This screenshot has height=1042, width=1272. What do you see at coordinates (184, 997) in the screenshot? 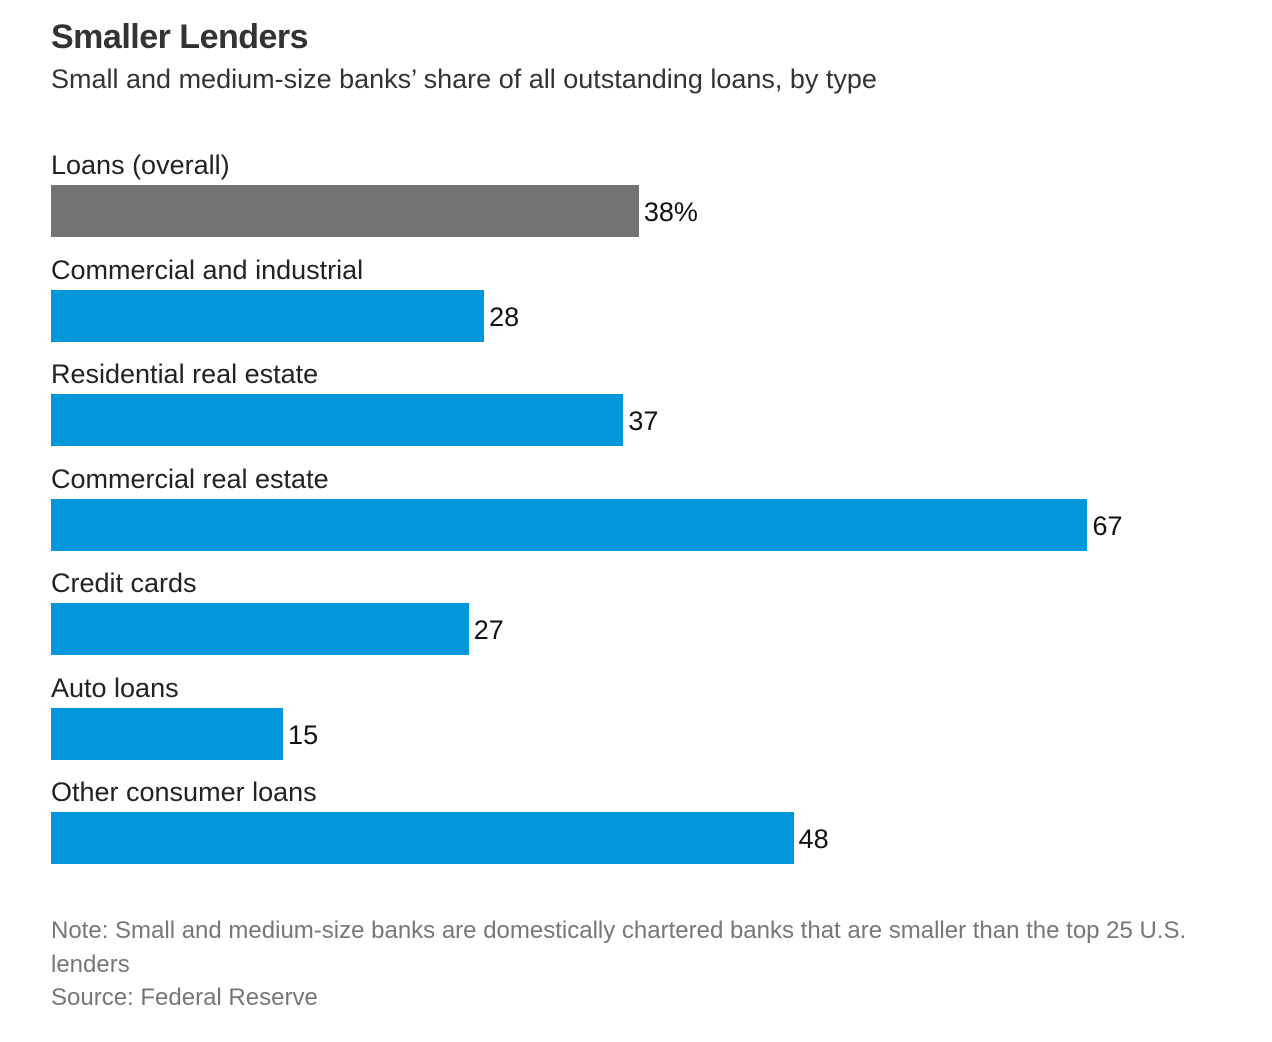
I see `chart-source: Source: Federal Reserve` at bounding box center [184, 997].